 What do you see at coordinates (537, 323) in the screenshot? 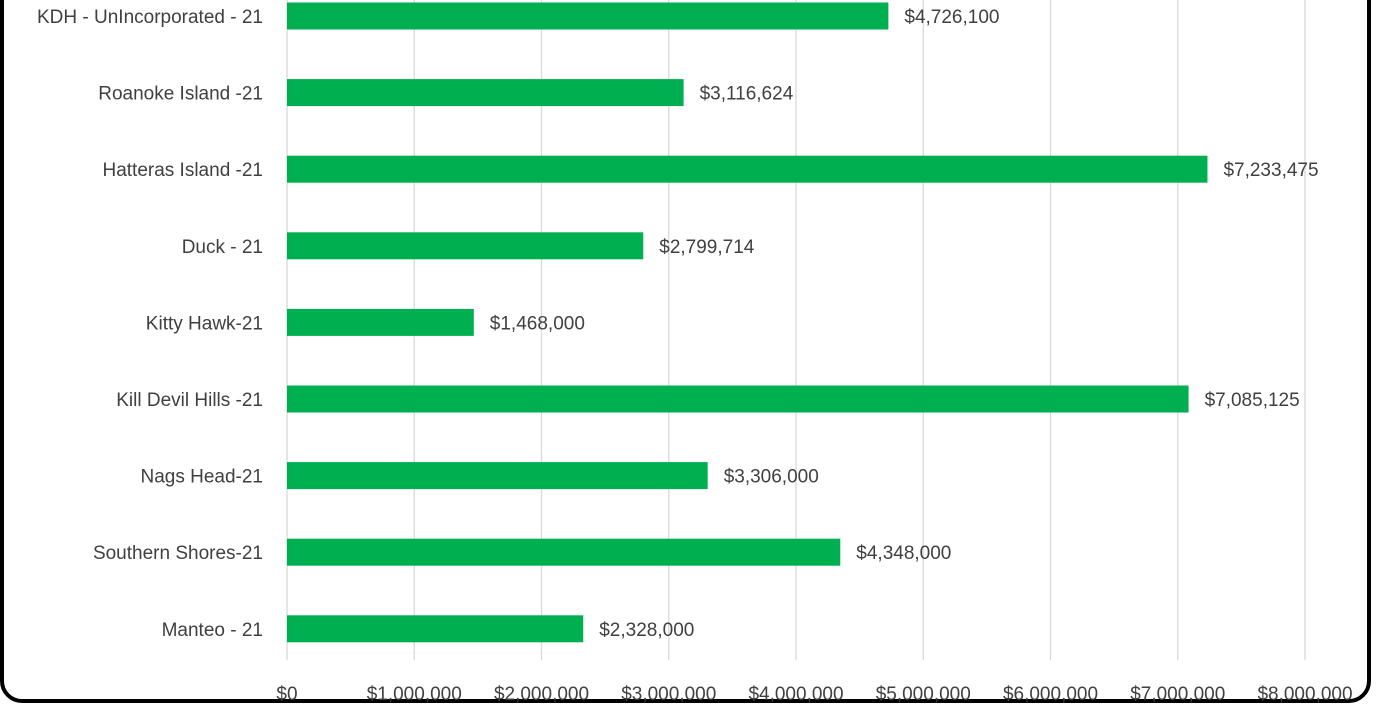
I see `value-label: $1,468,000` at bounding box center [537, 323].